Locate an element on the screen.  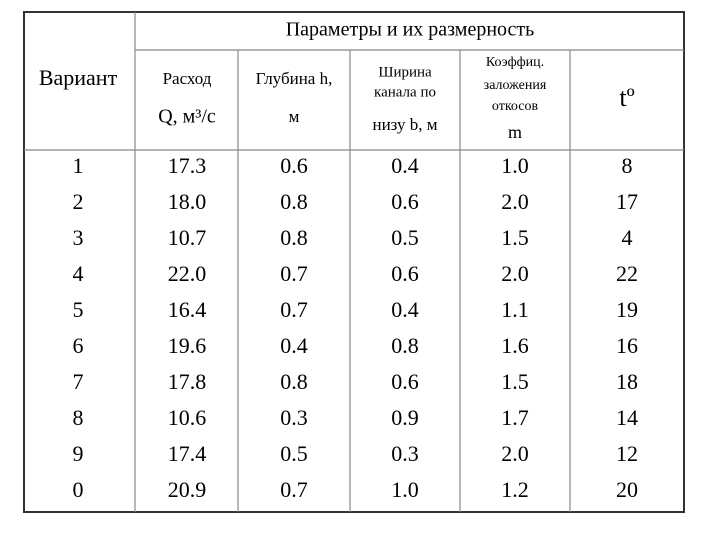
table-cell: 1.6 is located at coordinates (515, 345).